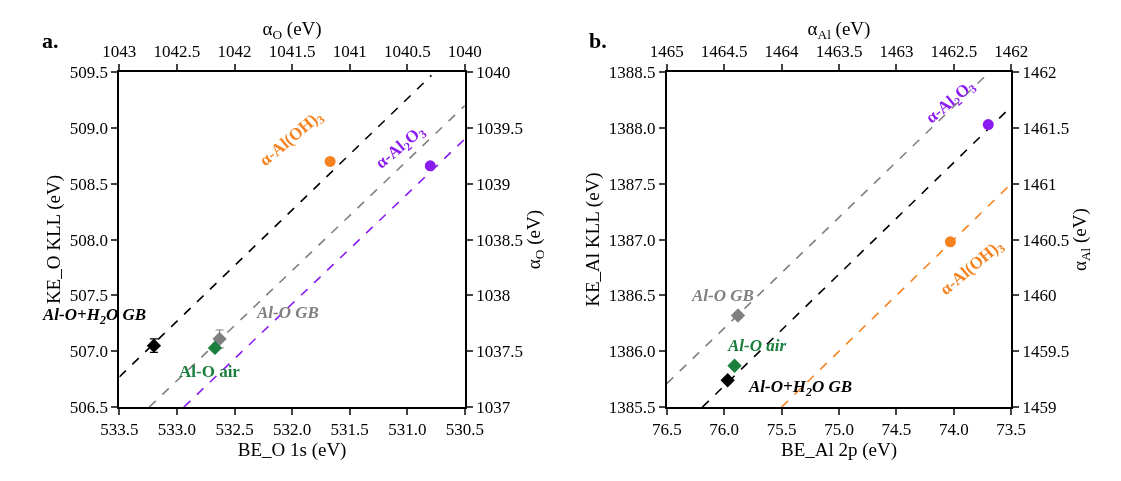  Describe the element at coordinates (349, 430) in the screenshot. I see `x-tick-label: 531.5` at that location.